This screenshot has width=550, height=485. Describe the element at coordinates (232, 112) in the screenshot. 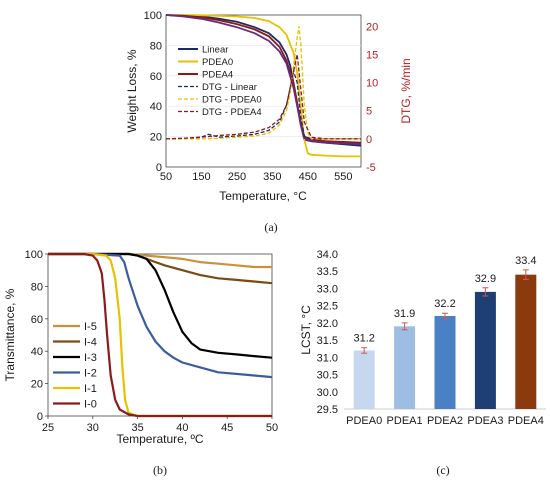

I see `panel-a-legend-label-dtg-pdea4: DTG - PDEA4` at that location.